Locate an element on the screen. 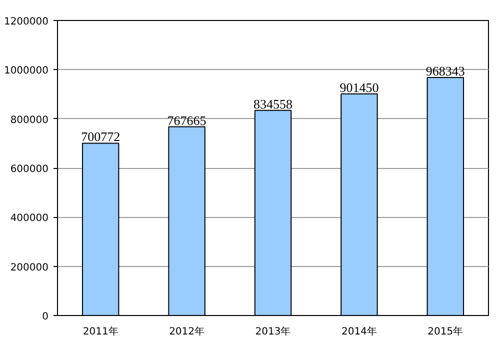 This screenshot has height=344, width=503. y-tick-label: 600000 is located at coordinates (29, 169).